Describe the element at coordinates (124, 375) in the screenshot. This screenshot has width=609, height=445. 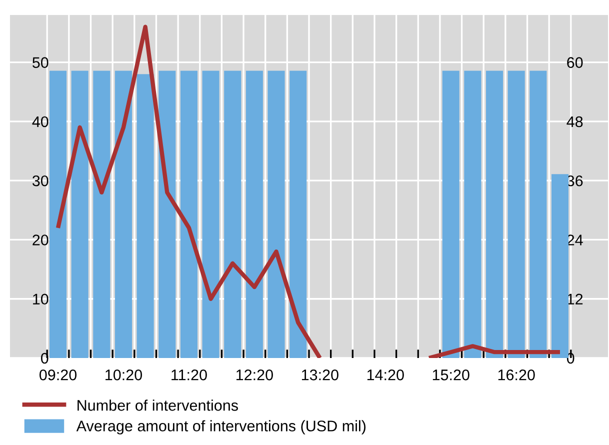
I see `x-tick-label: 10:20` at that location.